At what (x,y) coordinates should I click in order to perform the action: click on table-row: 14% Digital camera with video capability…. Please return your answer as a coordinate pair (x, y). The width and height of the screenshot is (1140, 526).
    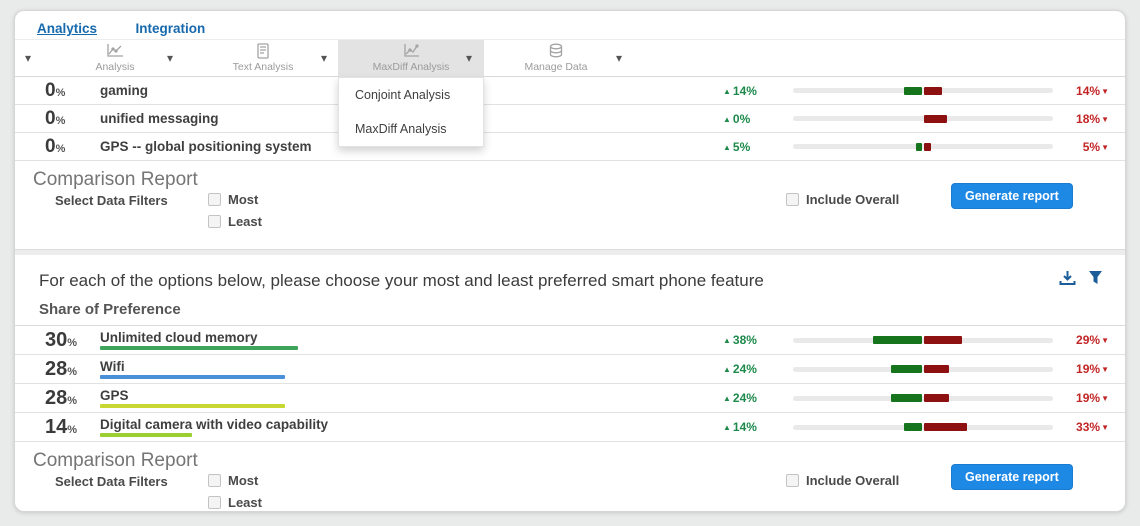
    Looking at the image, I should click on (570, 427).